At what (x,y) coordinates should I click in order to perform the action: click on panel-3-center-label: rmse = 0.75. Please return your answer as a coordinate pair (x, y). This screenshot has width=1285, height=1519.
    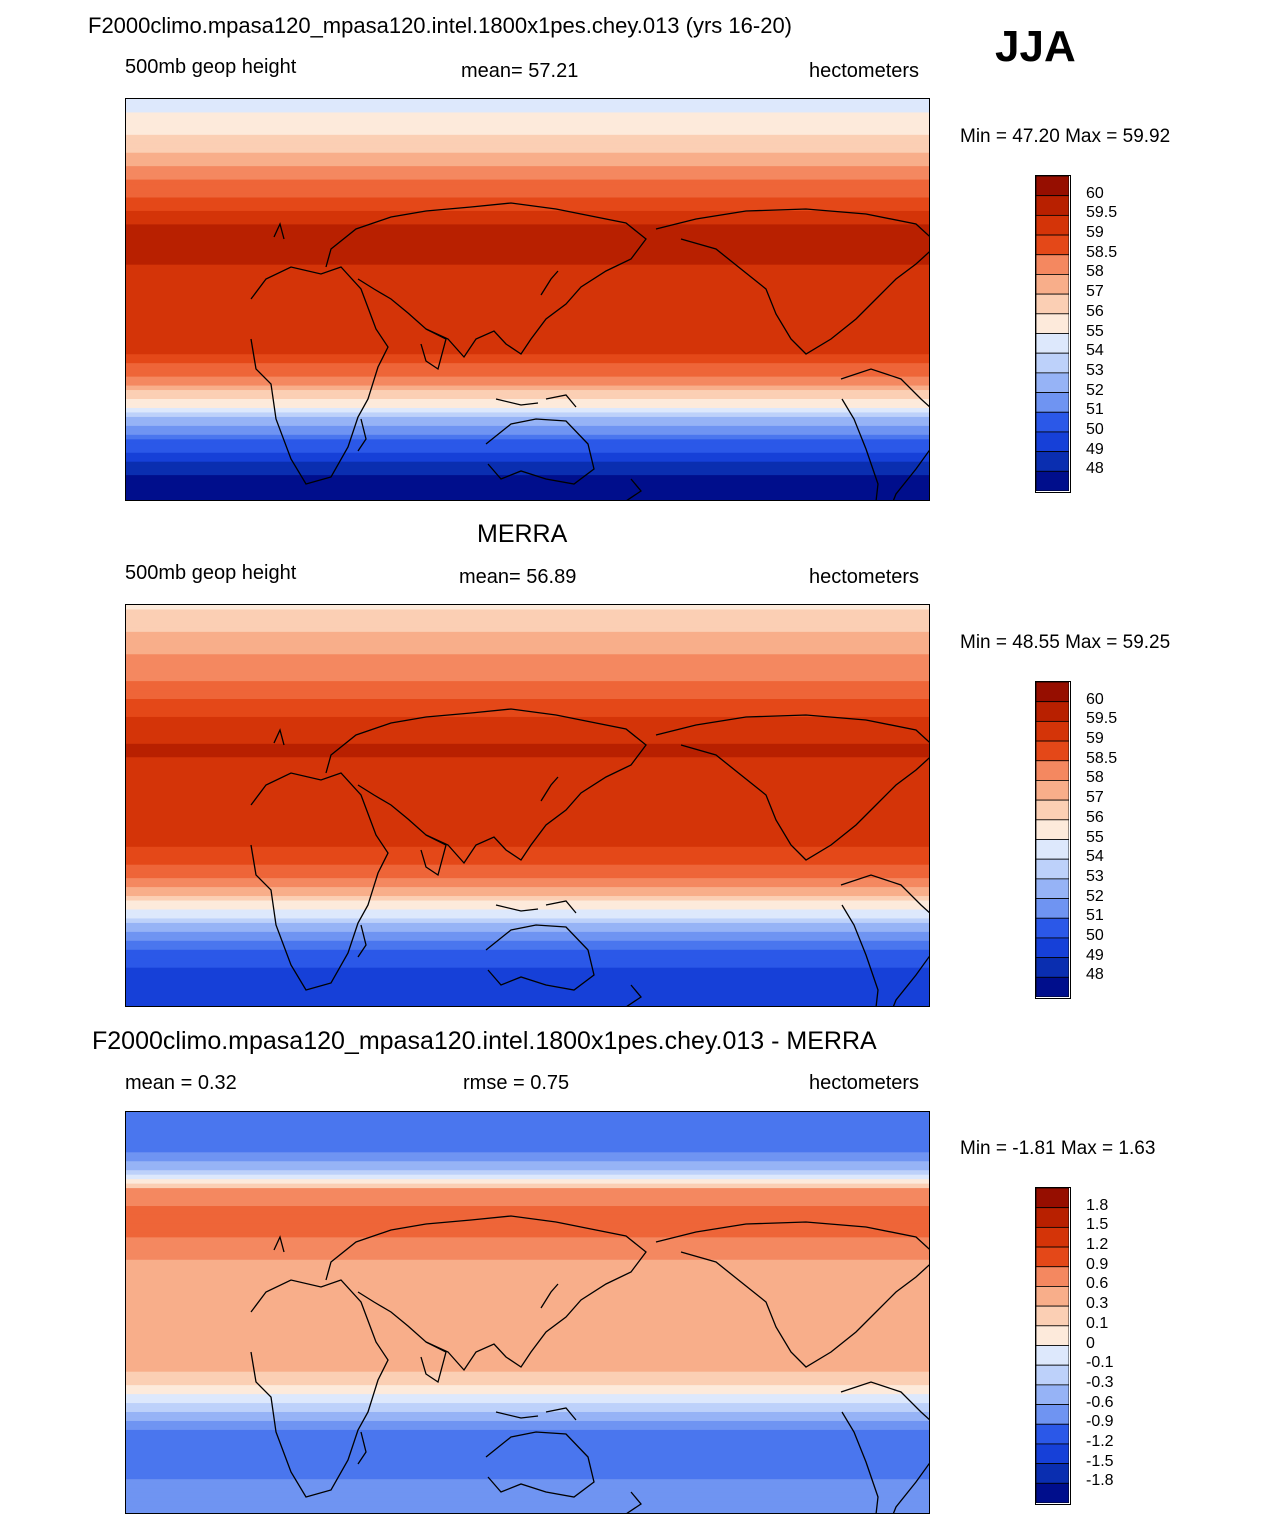
    Looking at the image, I should click on (516, 1083).